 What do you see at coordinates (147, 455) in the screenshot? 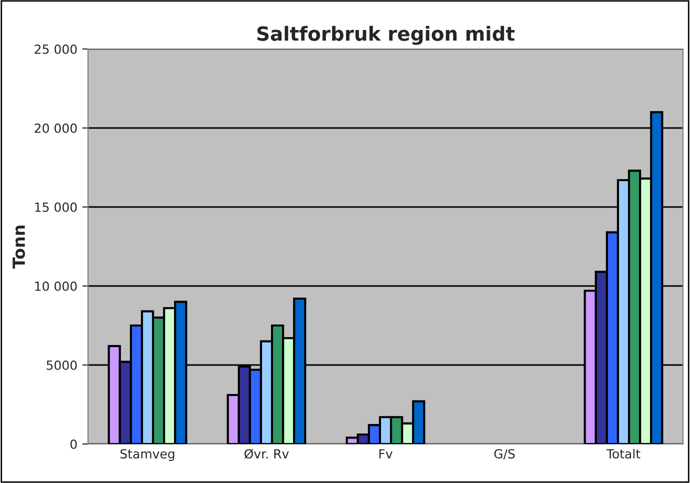
I see `x-tick-label: Stamveg` at bounding box center [147, 455].